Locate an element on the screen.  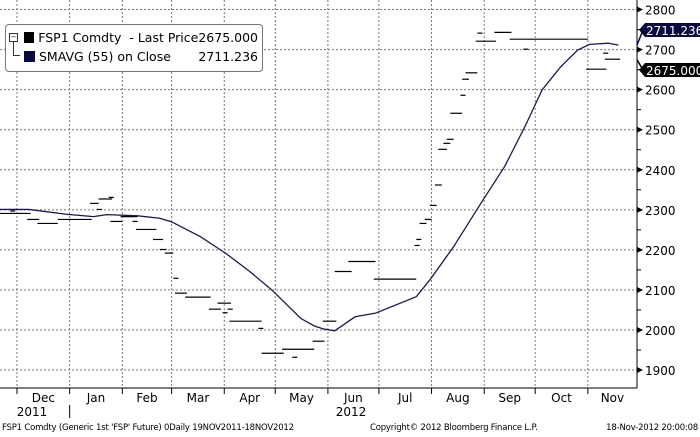
x-tick-label: Jan is located at coordinates (96, 398).